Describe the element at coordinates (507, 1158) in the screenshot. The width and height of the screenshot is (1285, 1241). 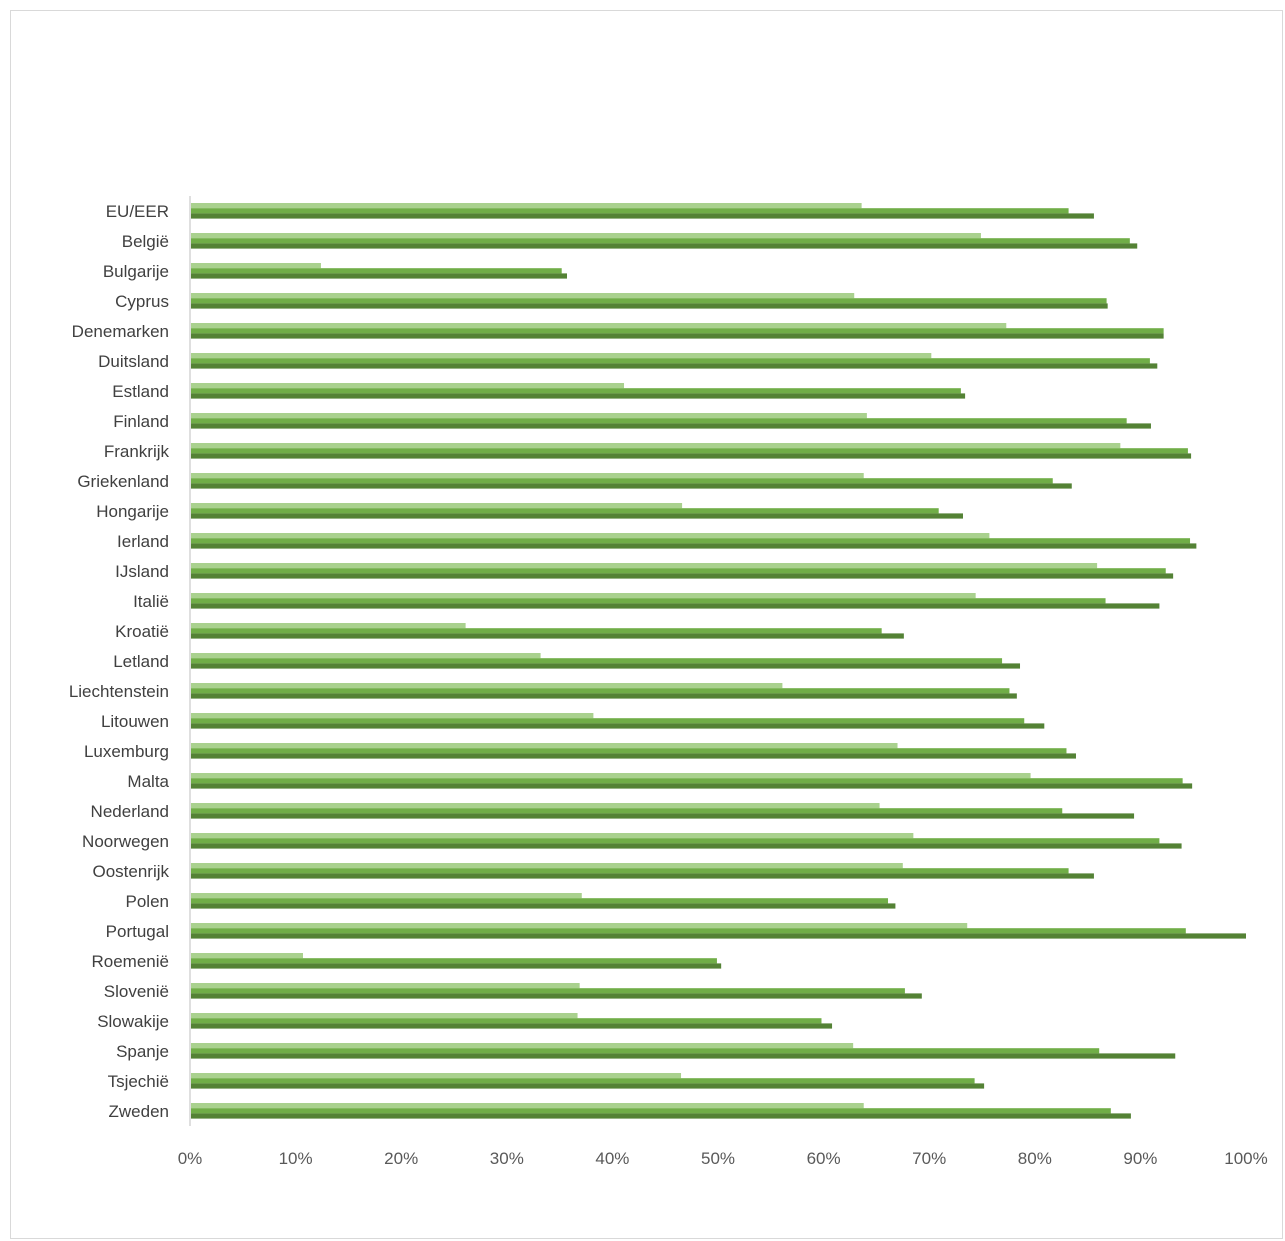
I see `x-tick-label: 30%` at that location.